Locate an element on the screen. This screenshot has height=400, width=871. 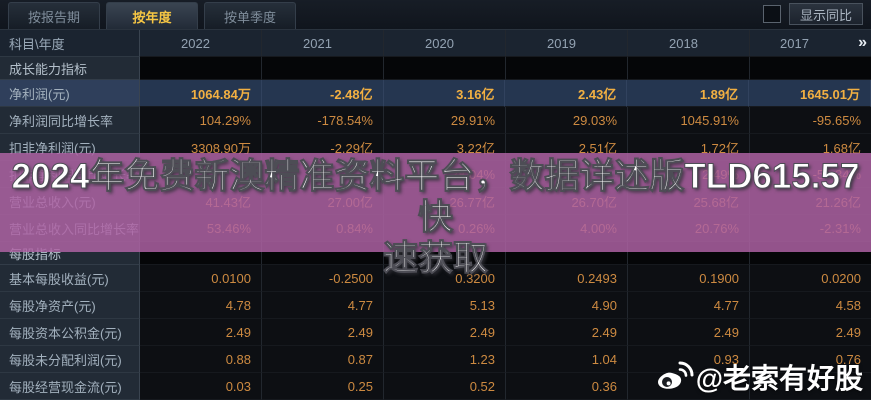
value-cell: -2.48亿 is located at coordinates (322, 93).